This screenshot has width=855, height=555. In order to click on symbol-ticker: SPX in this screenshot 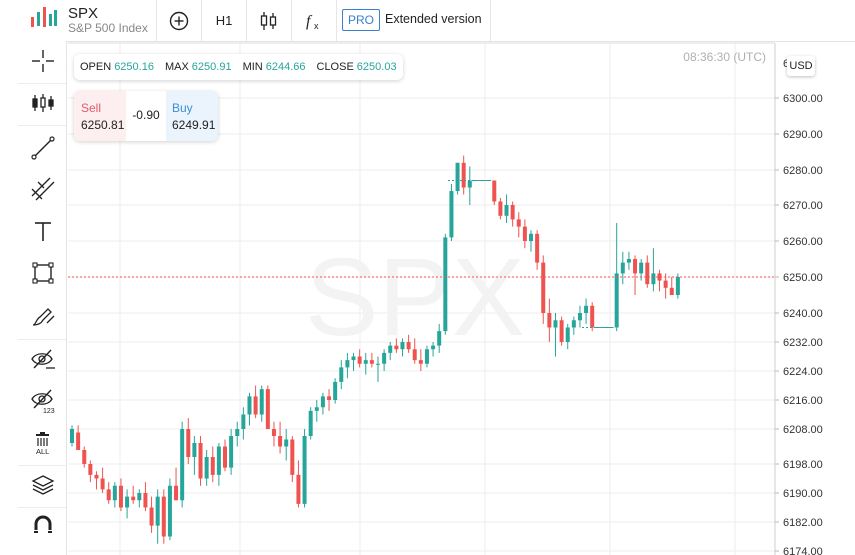, I will do `click(83, 13)`.